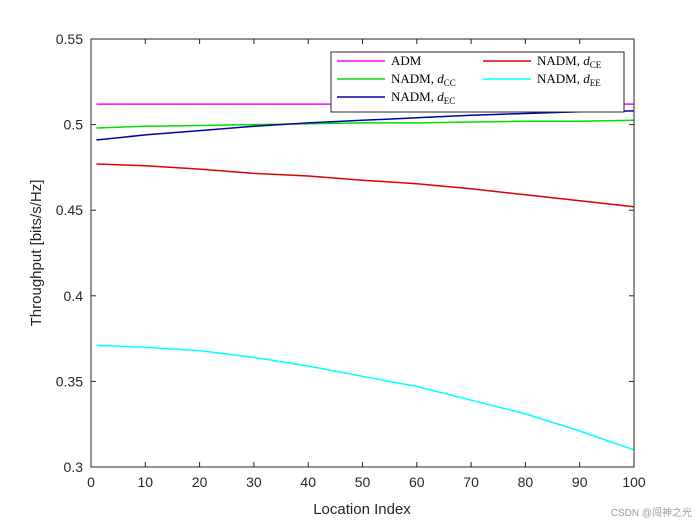 This screenshot has width=700, height=530. Describe the element at coordinates (651, 513) in the screenshot. I see `watermark: CSDN @闯神之光` at that location.